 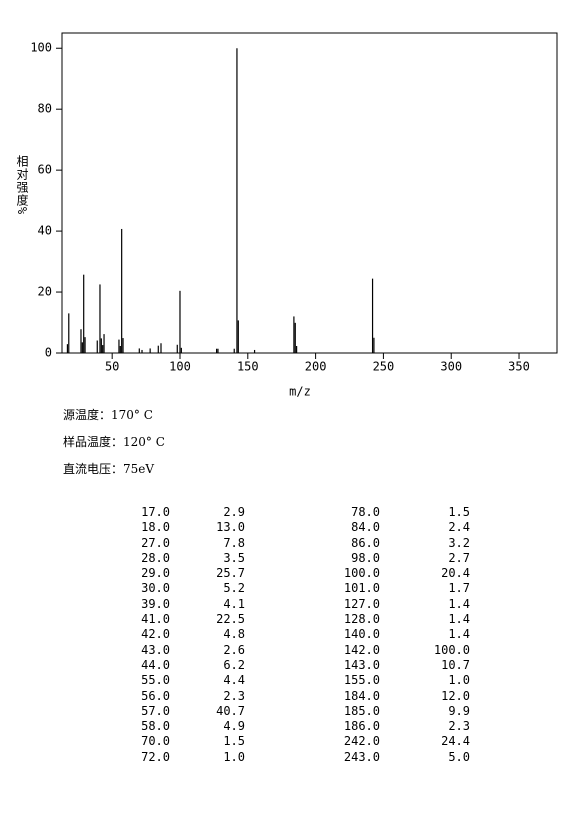 I want to click on table-cell: 30.0, so click(x=155, y=588).